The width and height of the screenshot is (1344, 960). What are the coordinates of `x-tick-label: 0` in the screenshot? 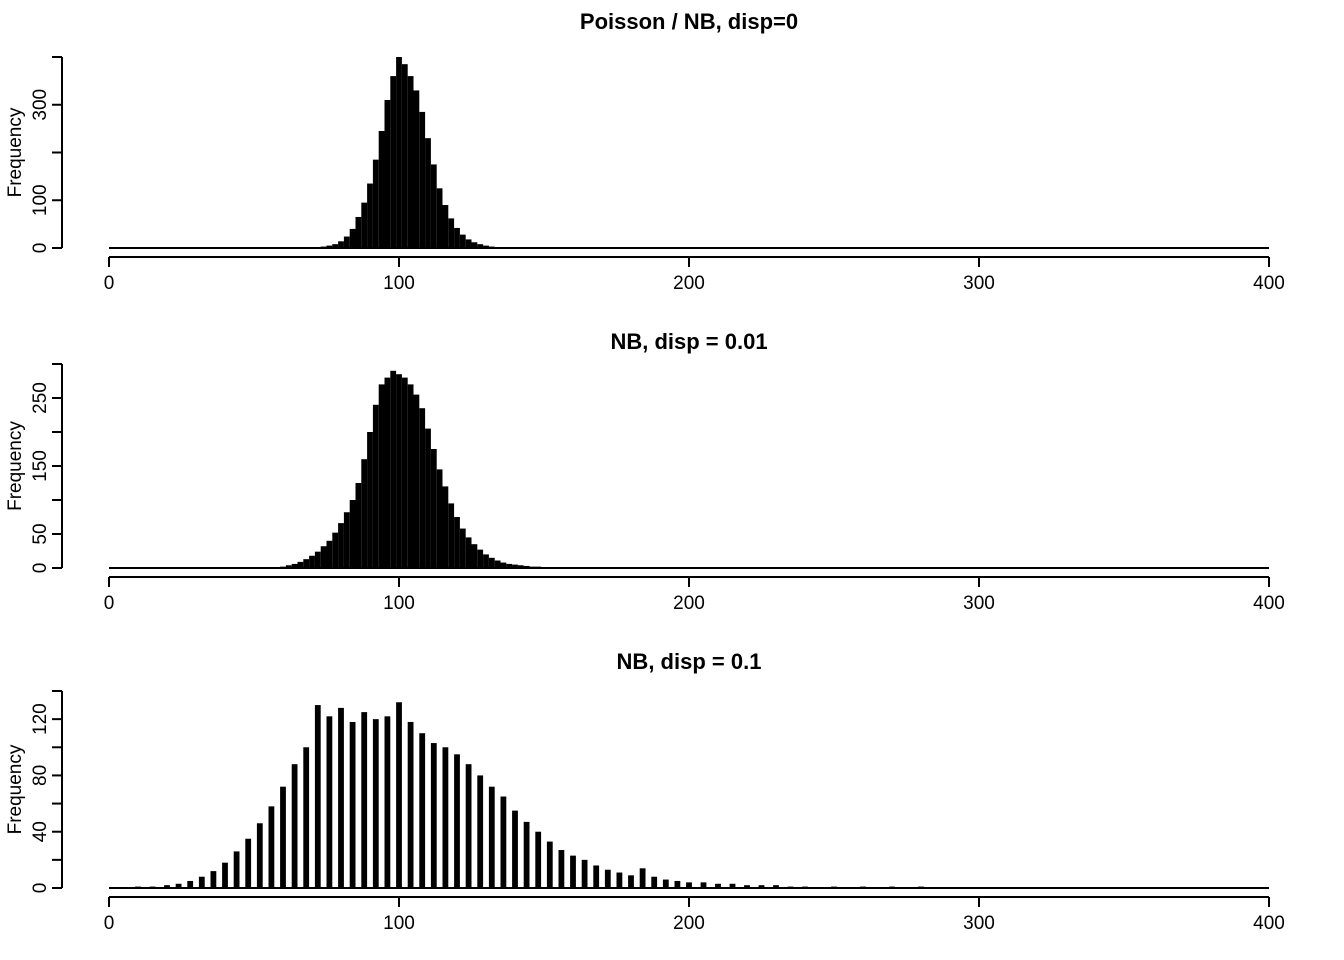 It's located at (109, 923).